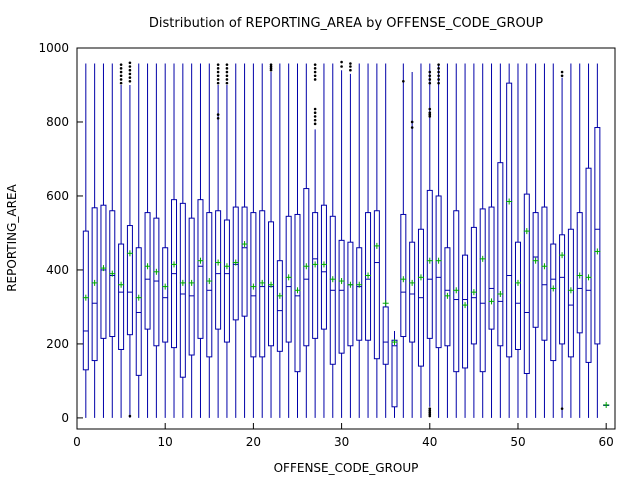  What do you see at coordinates (606, 442) in the screenshot?
I see `x-tick-label: 60` at bounding box center [606, 442].